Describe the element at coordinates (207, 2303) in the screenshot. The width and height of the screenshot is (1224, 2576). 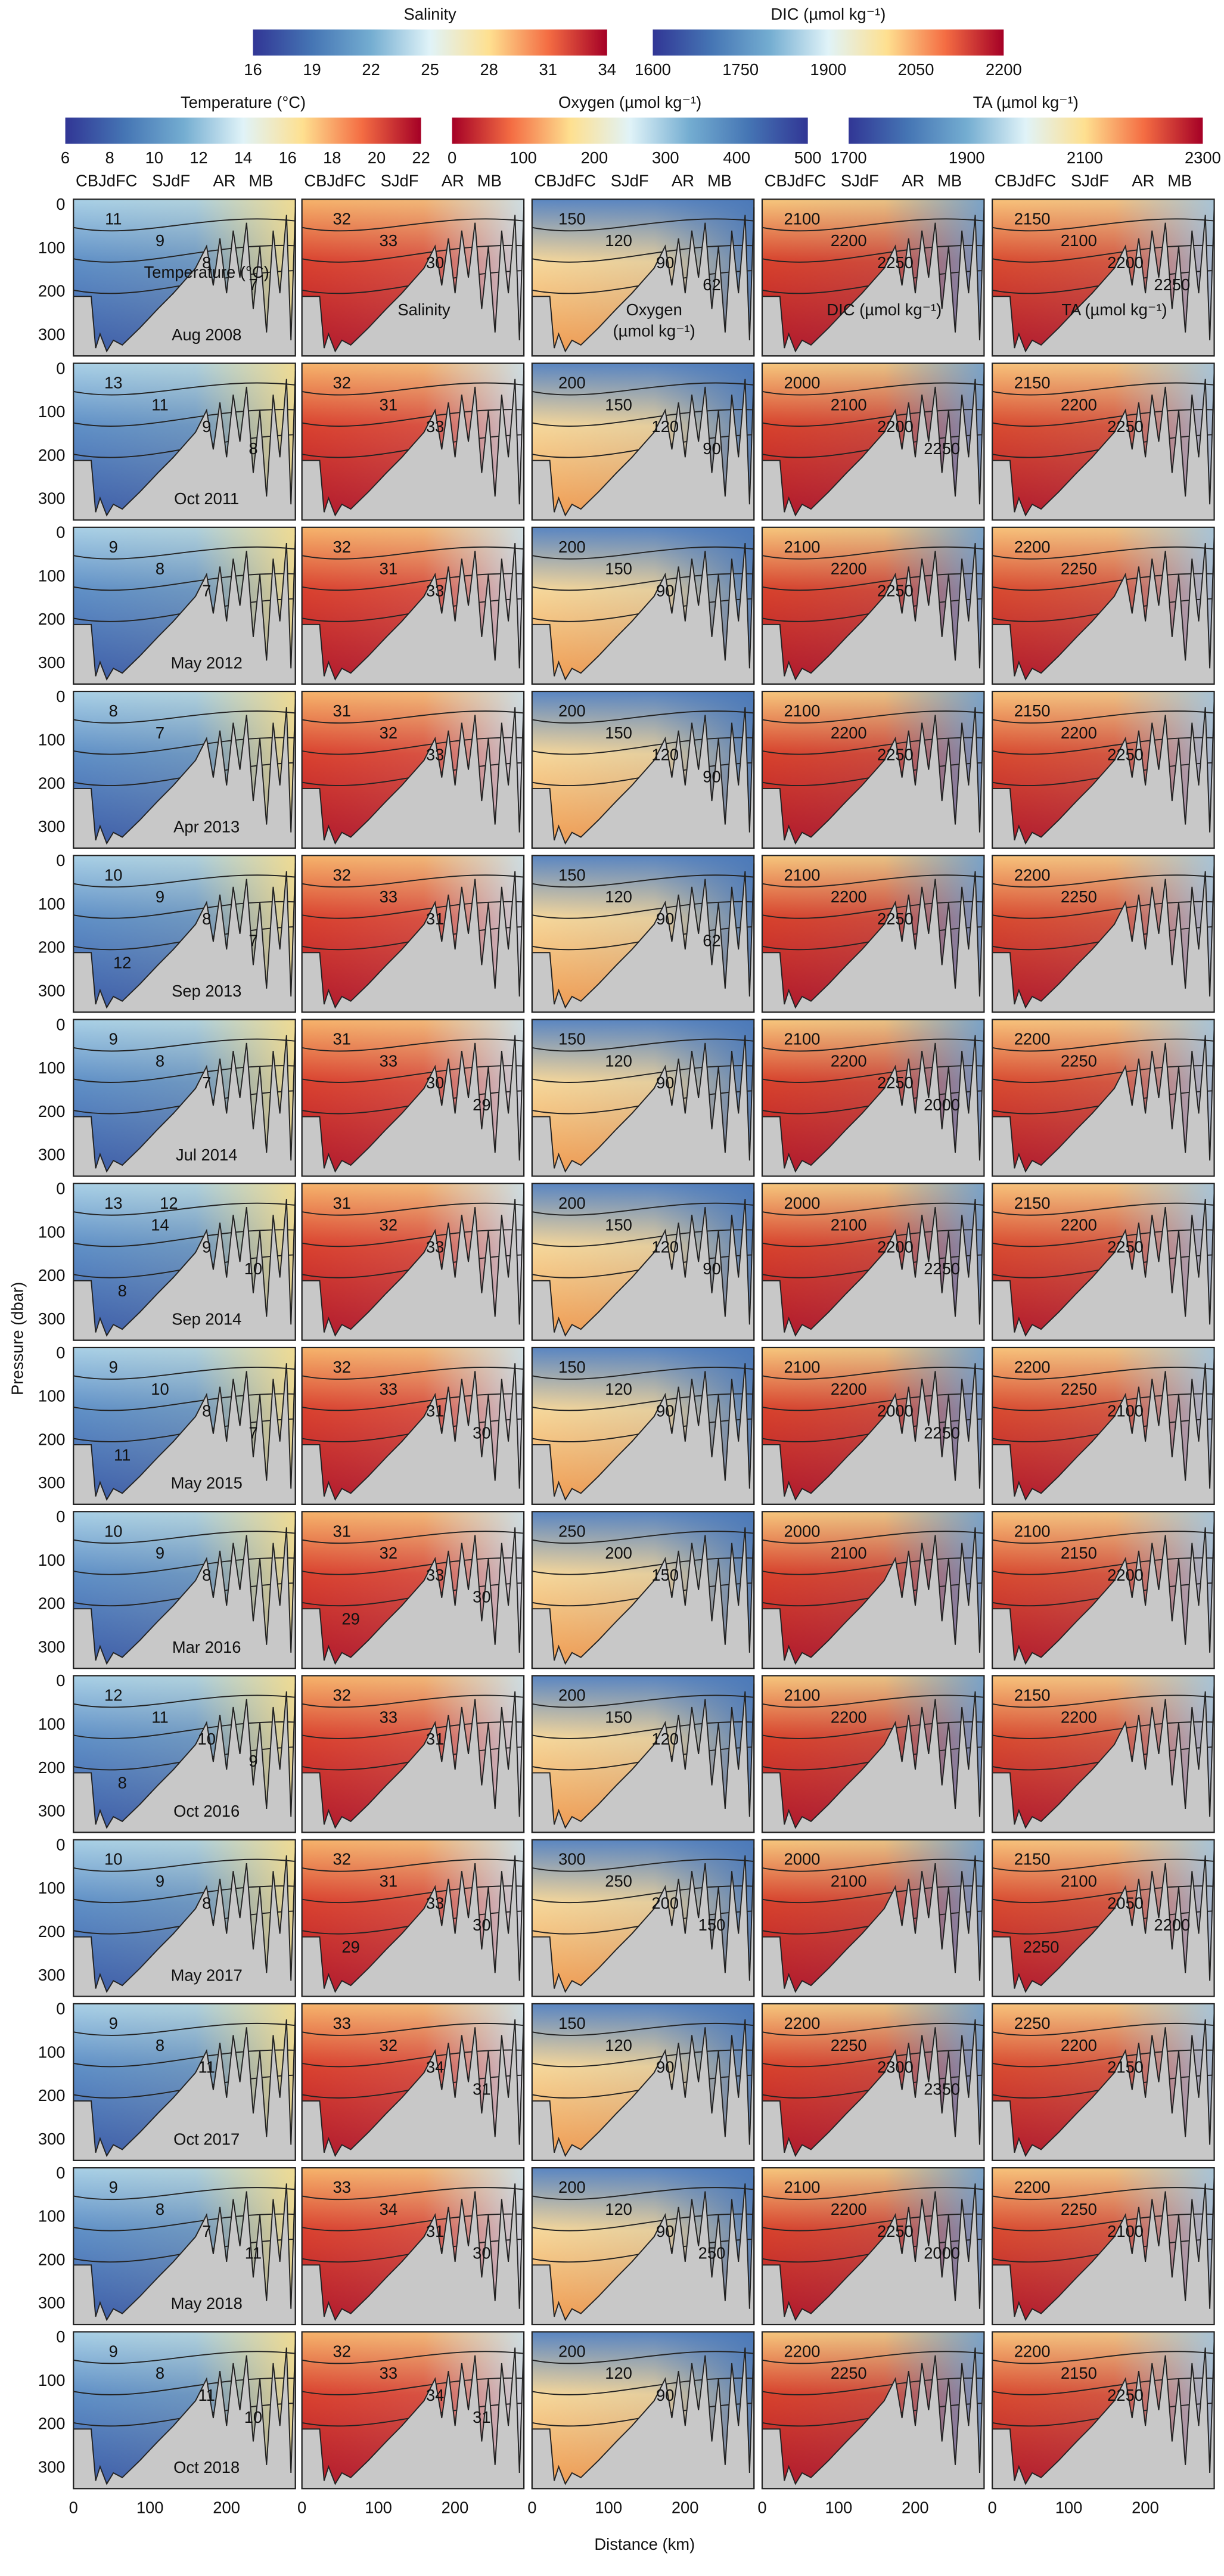
I see `row-label: May 2018` at that location.